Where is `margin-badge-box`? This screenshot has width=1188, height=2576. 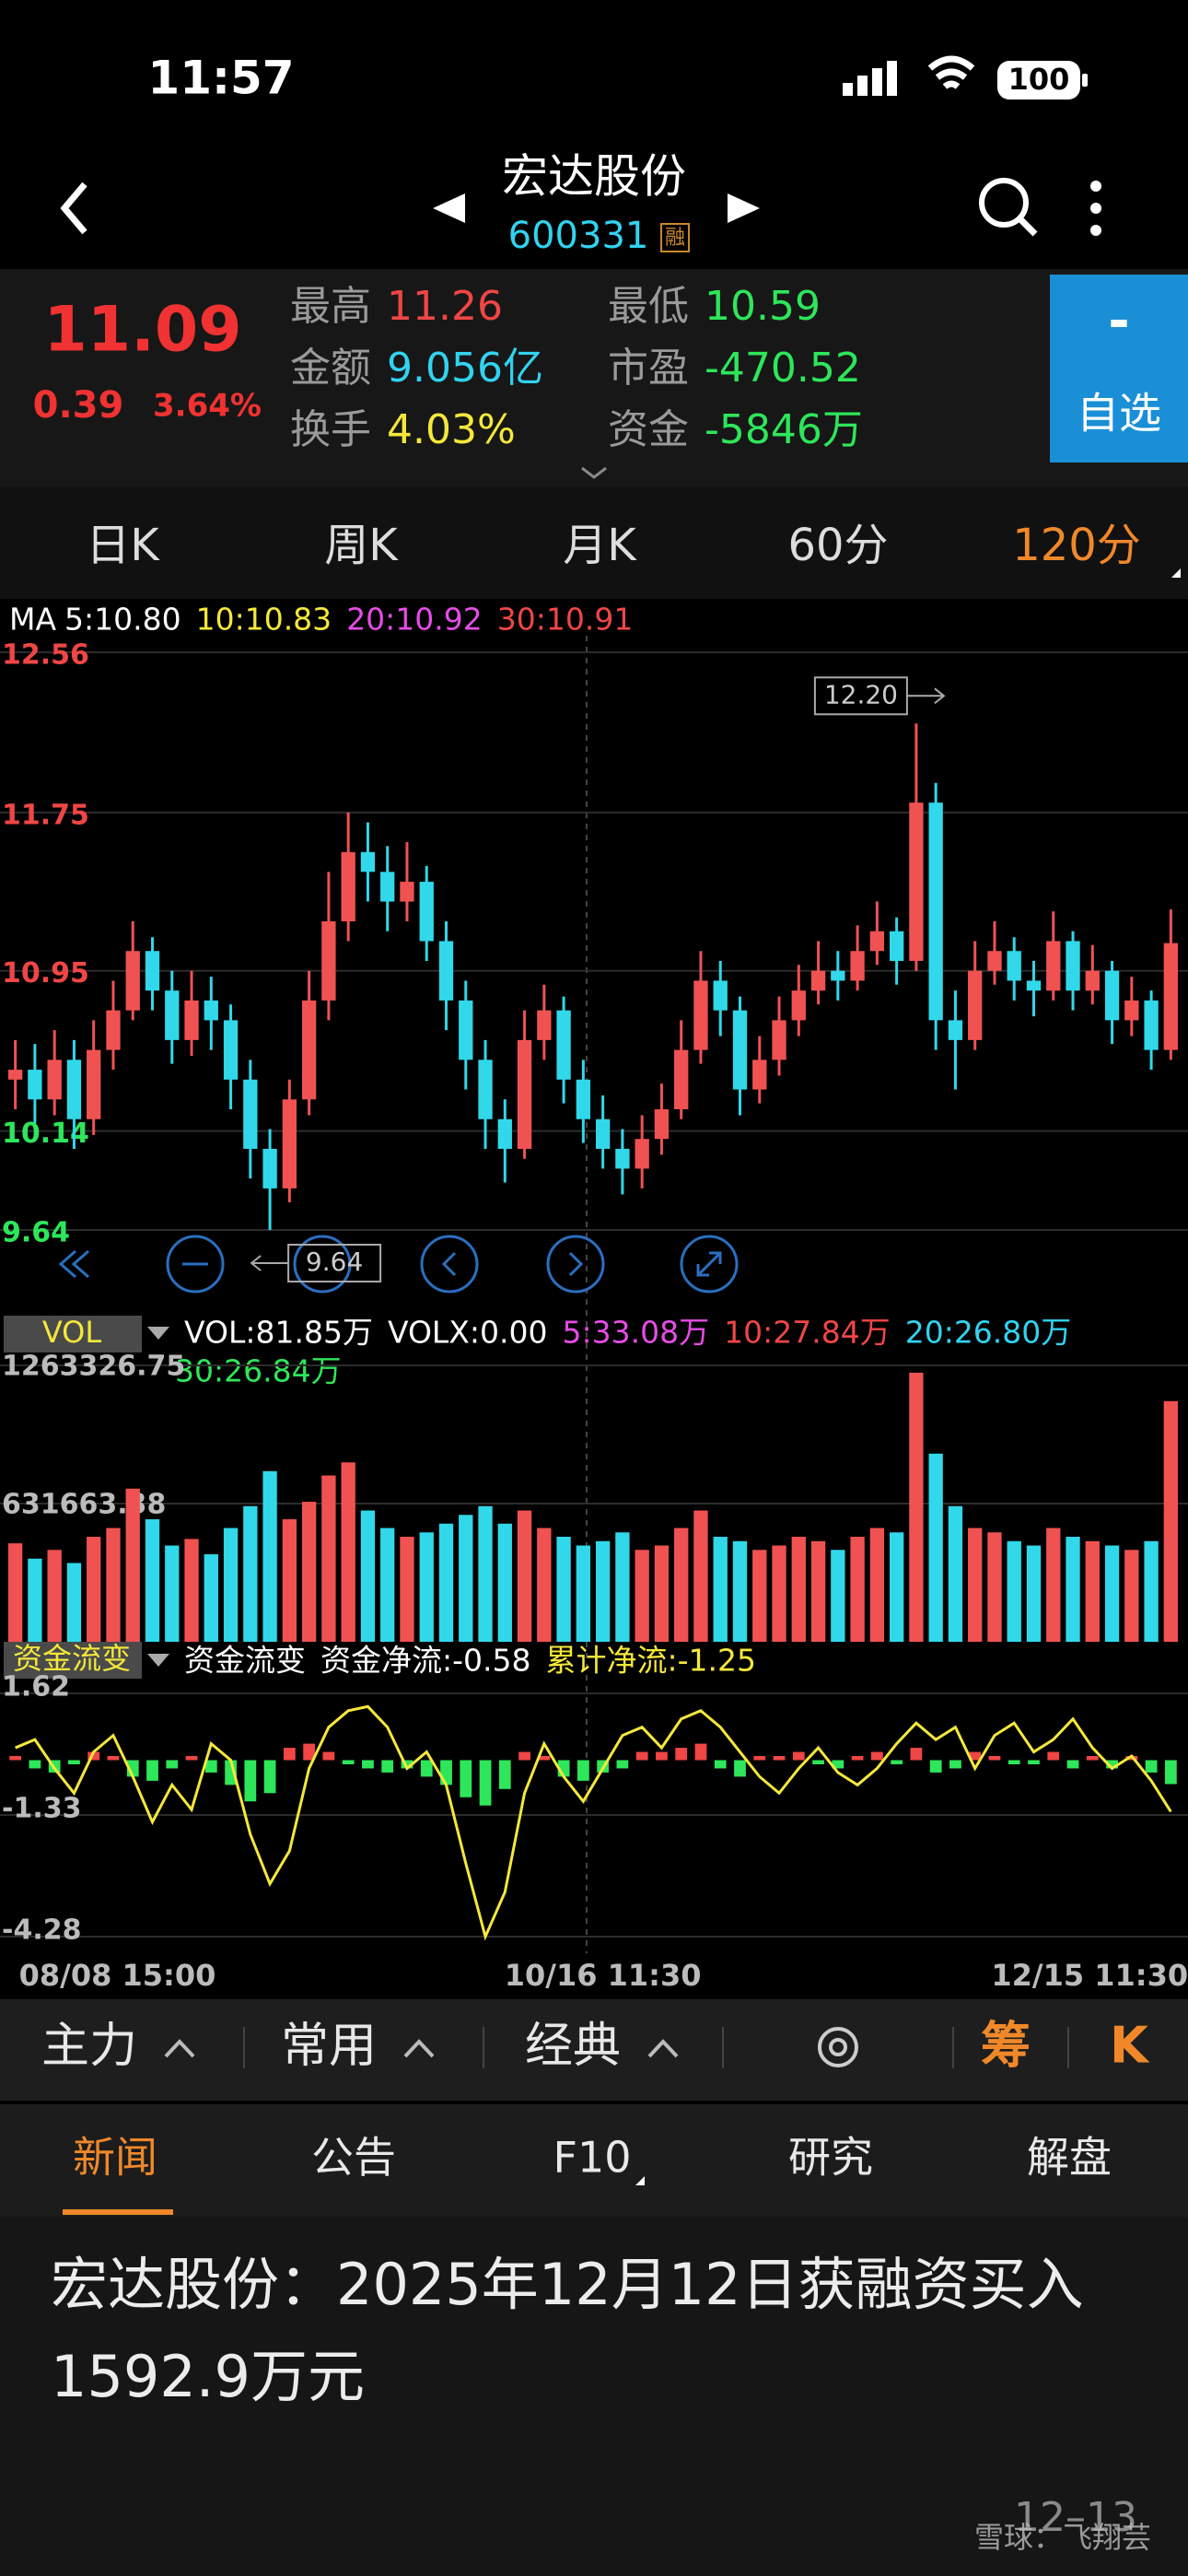 margin-badge-box is located at coordinates (675, 237).